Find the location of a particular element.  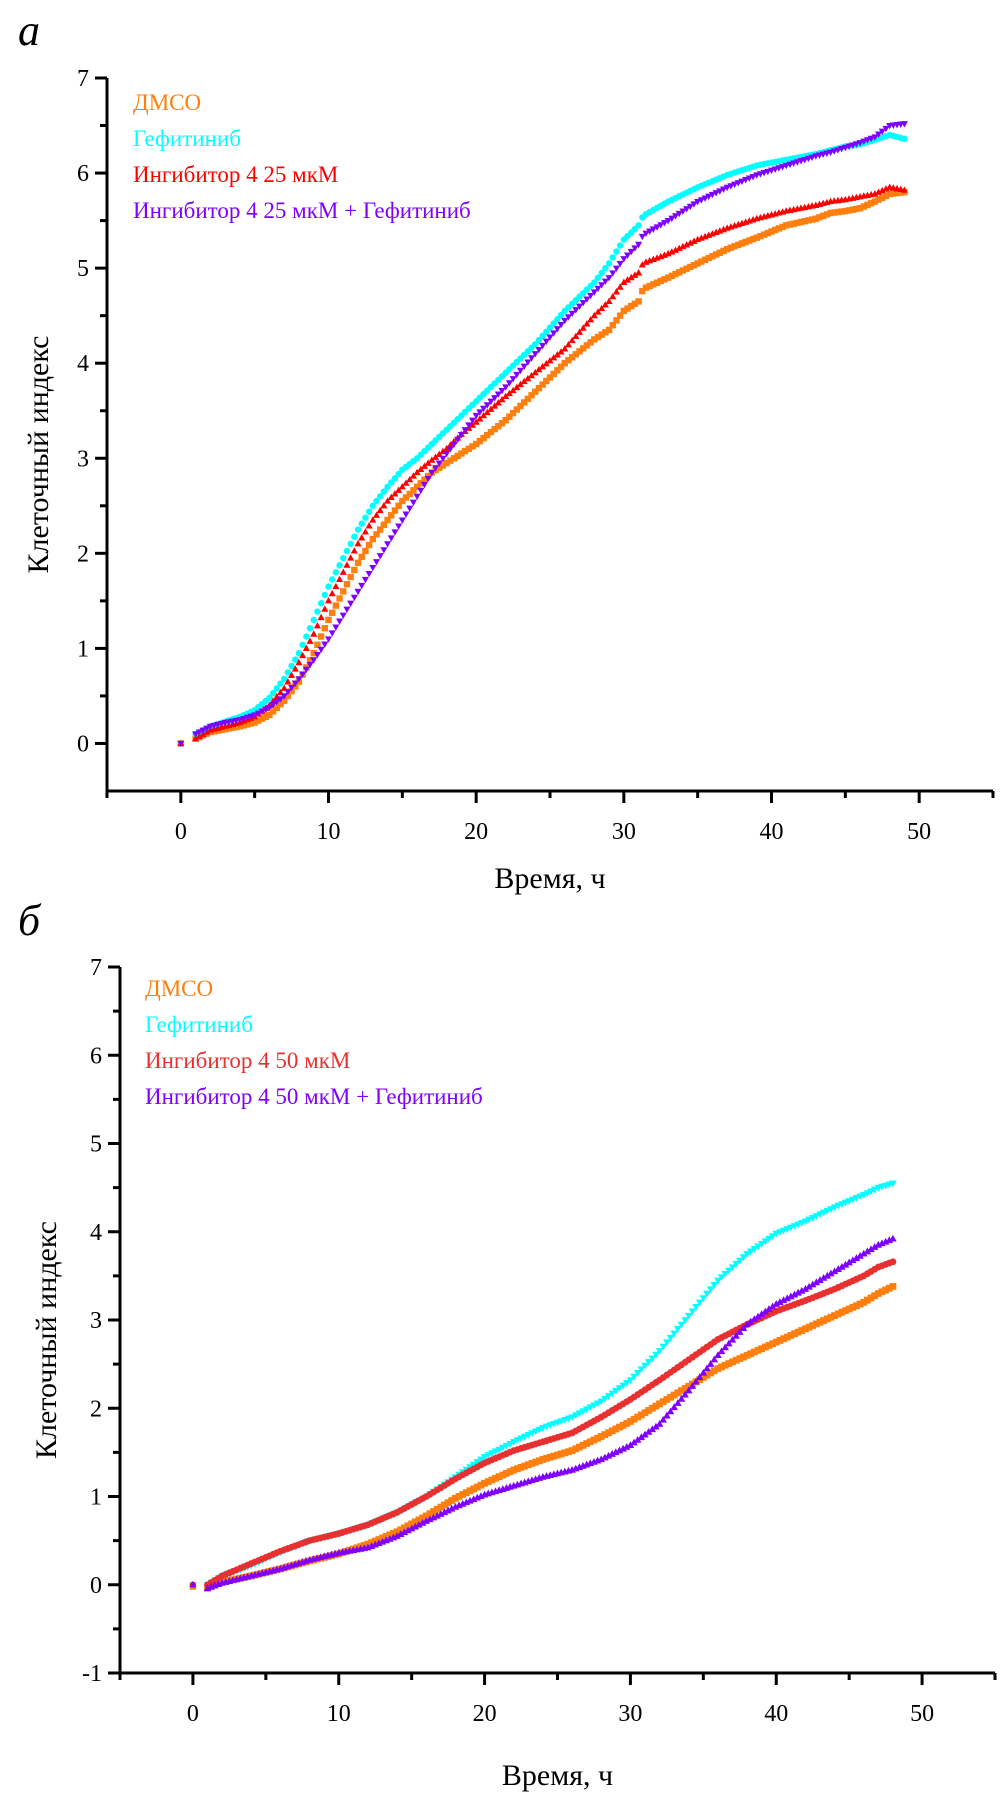

panel-label: а is located at coordinates (29, 30).